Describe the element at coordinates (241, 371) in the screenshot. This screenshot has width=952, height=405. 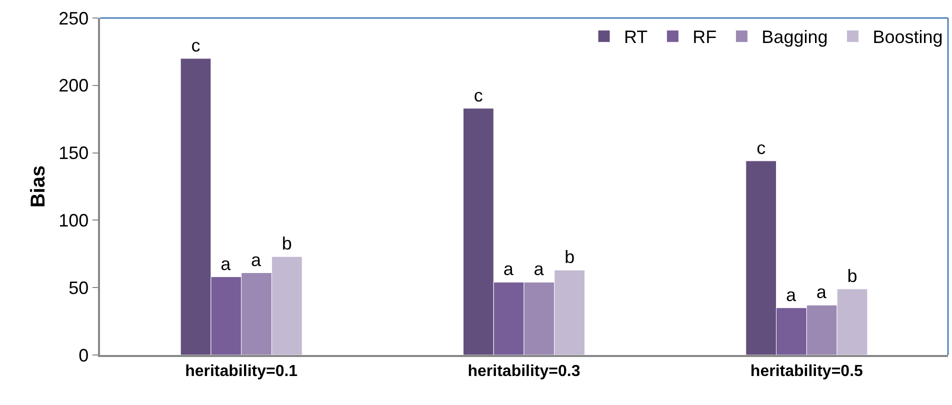
I see `x-tick-label: heritability=0.1` at that location.